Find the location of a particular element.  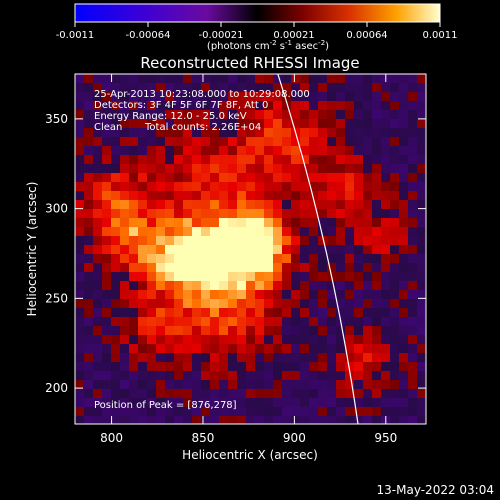

y-tick-label: 200 is located at coordinates (56, 388).